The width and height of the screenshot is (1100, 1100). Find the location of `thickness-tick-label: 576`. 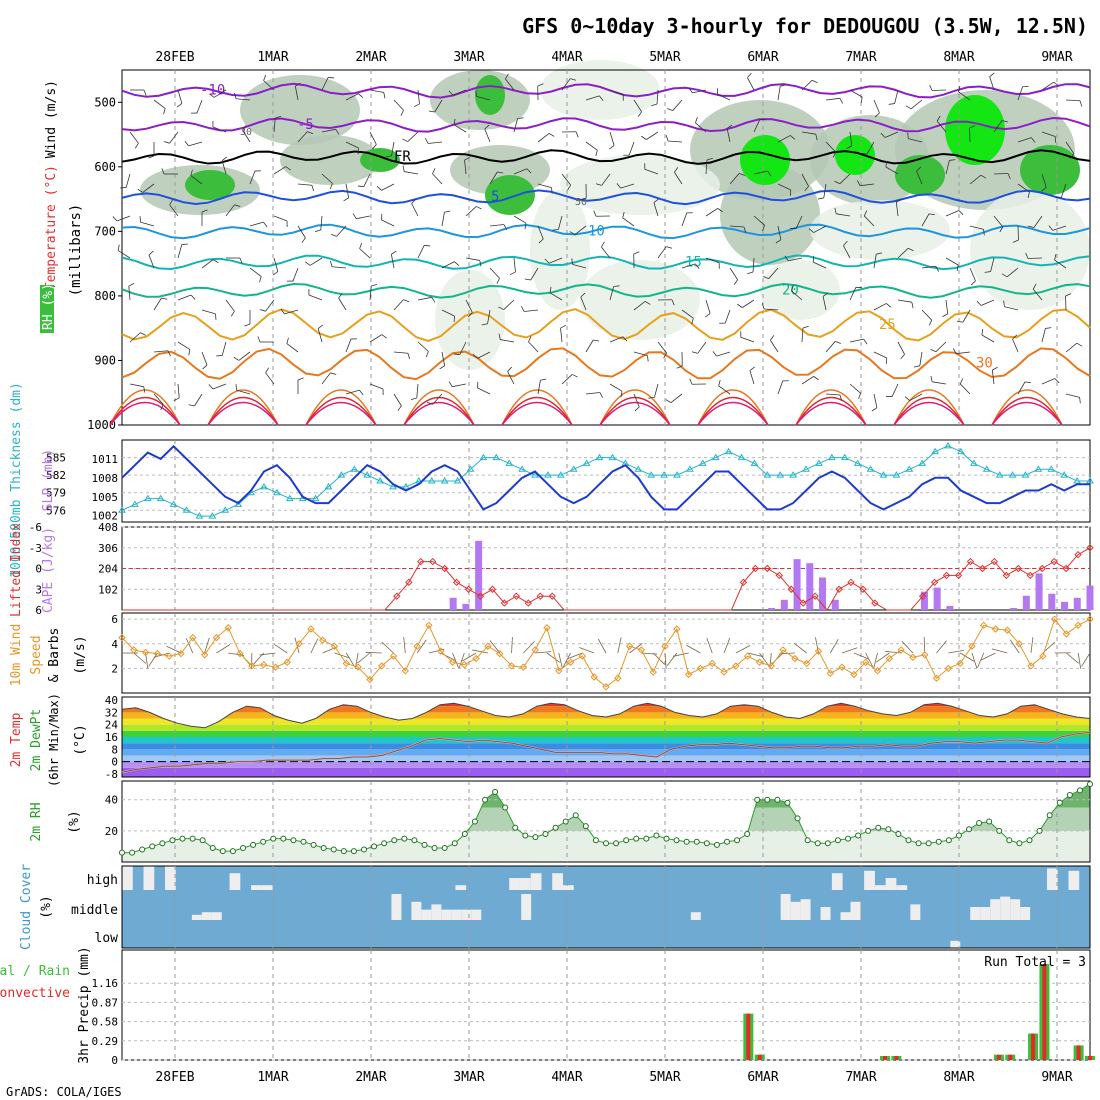

thickness-tick-label: 576 is located at coordinates (56, 510).